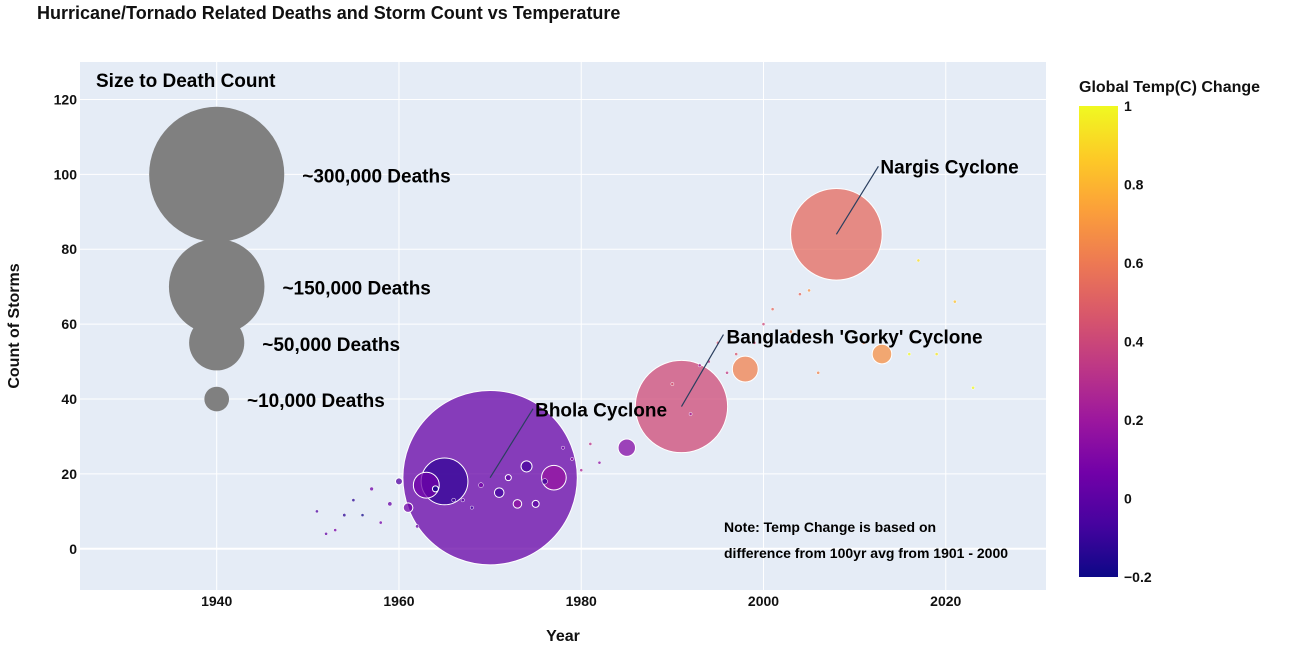 Image resolution: width=1297 pixels, height=648 pixels. What do you see at coordinates (69, 249) in the screenshot?
I see `y-tick-label: 80` at bounding box center [69, 249].